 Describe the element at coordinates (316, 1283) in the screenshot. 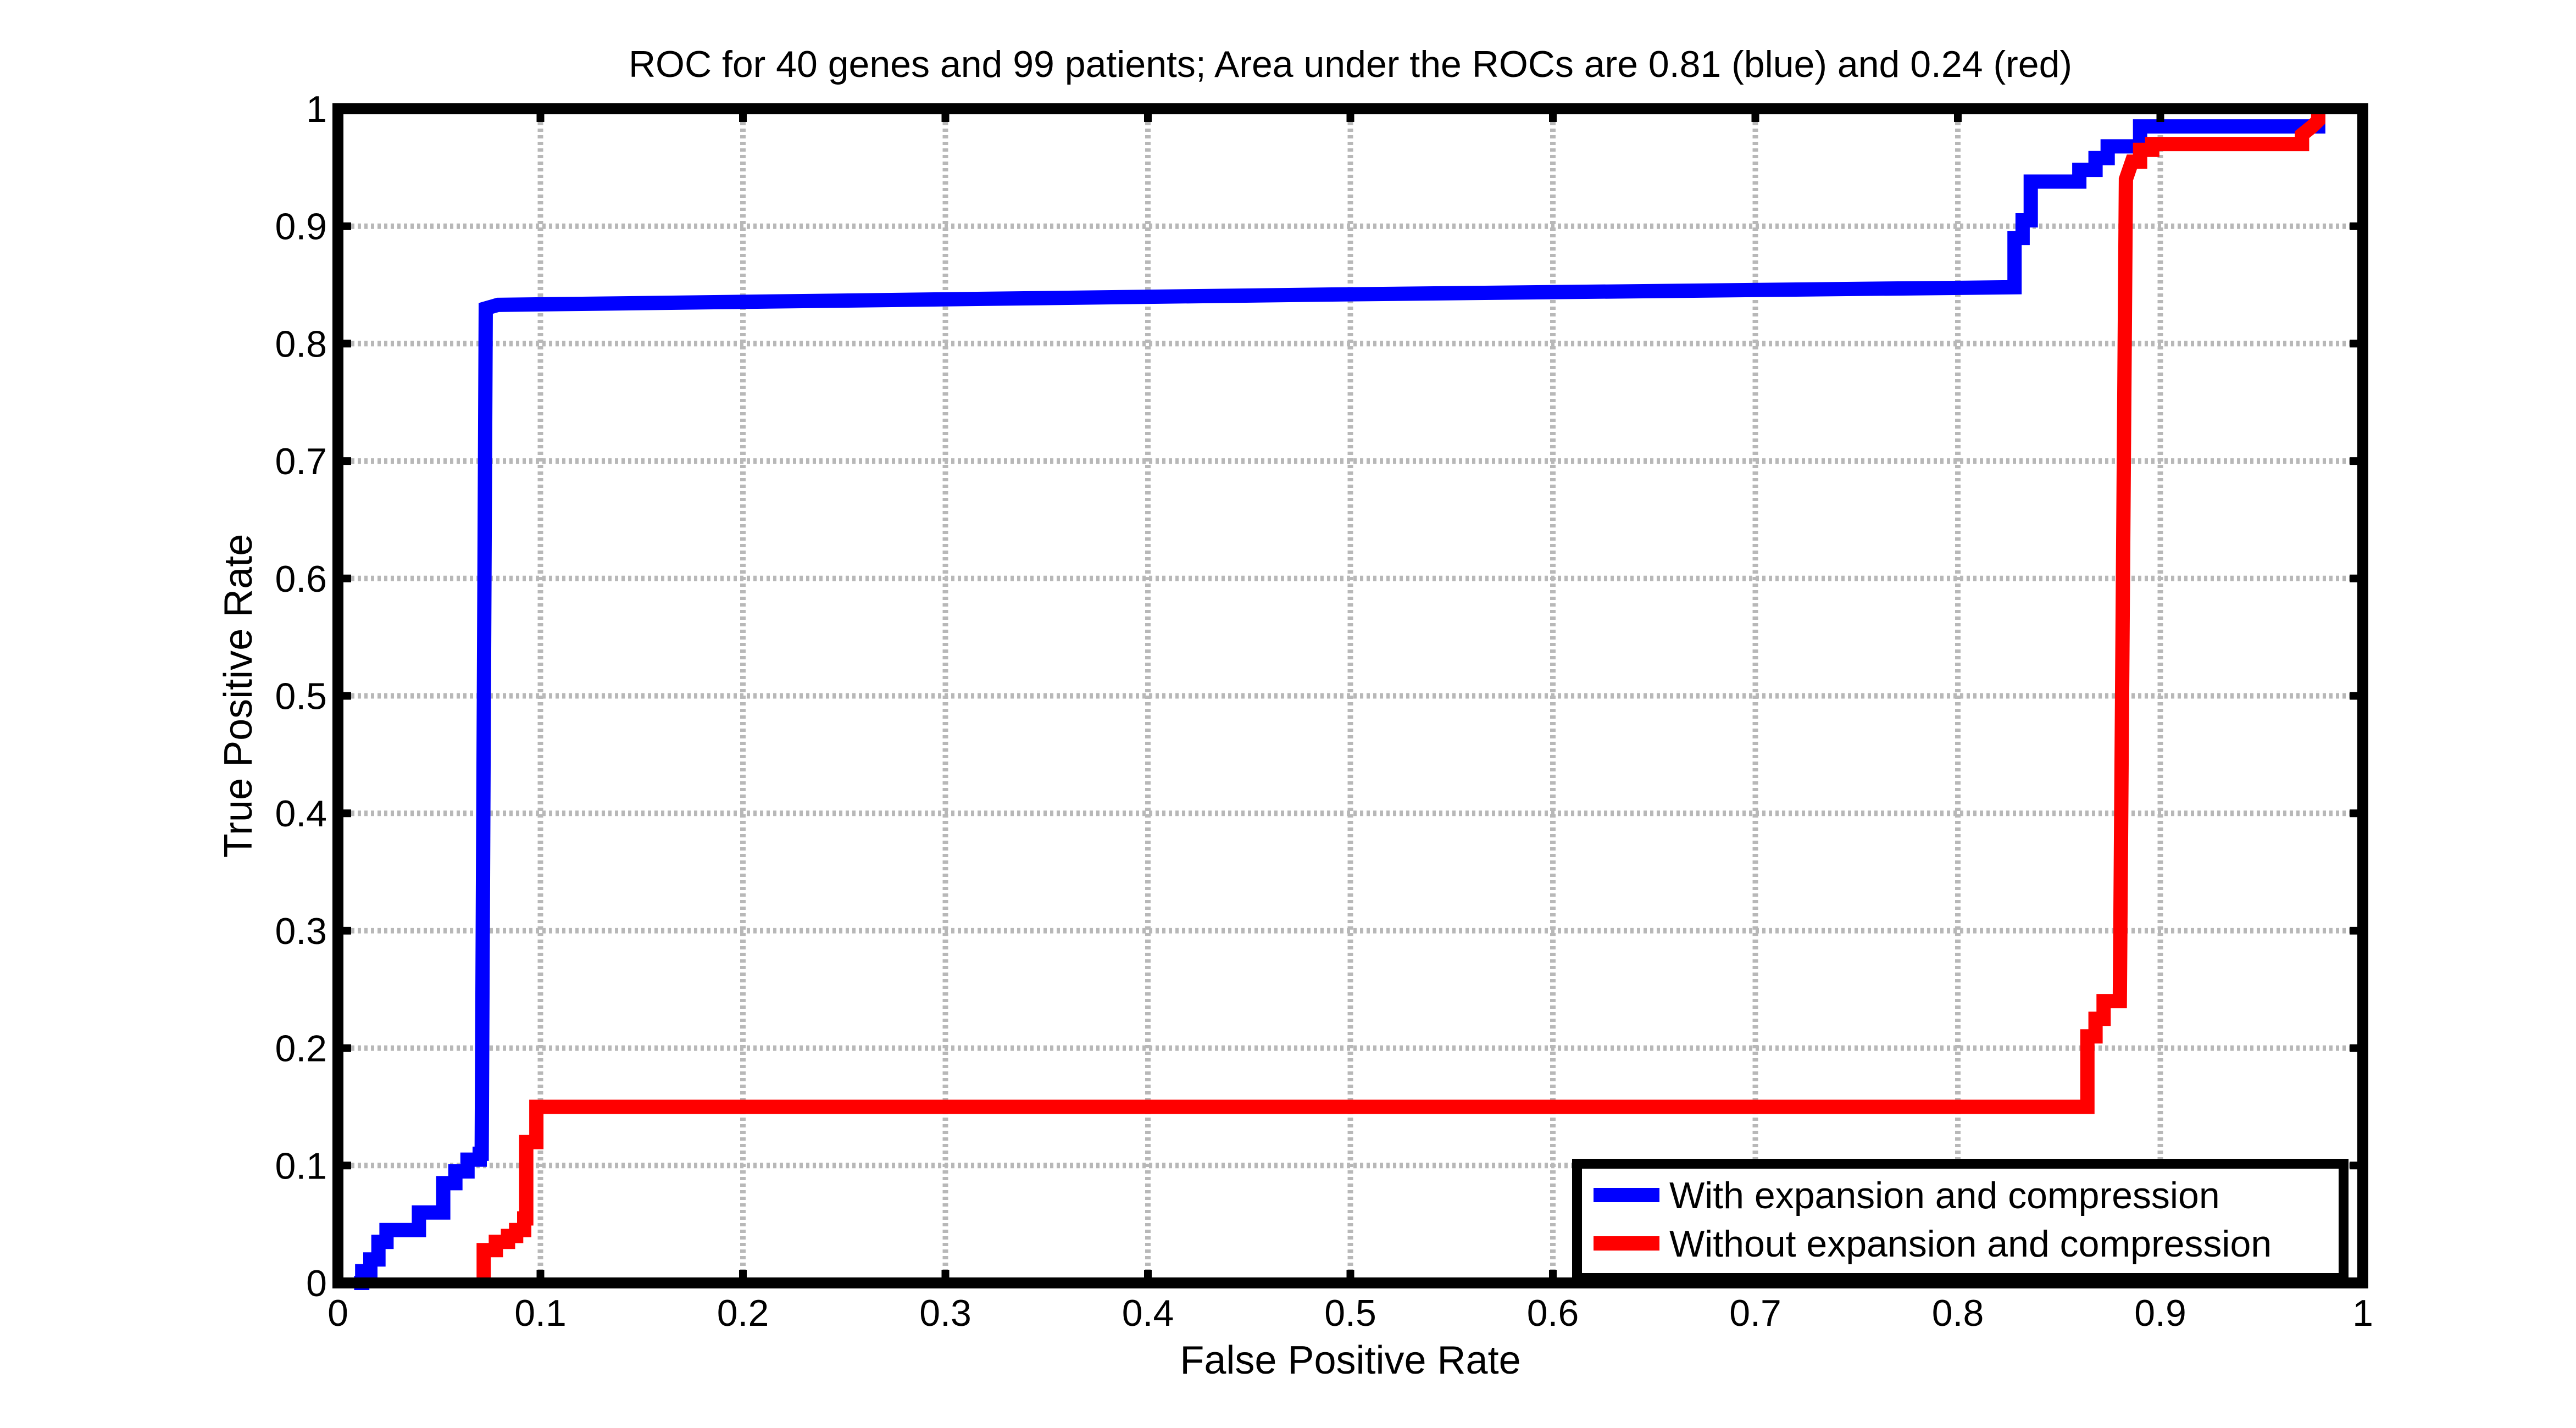

I see `y-tick-label: 0` at that location.